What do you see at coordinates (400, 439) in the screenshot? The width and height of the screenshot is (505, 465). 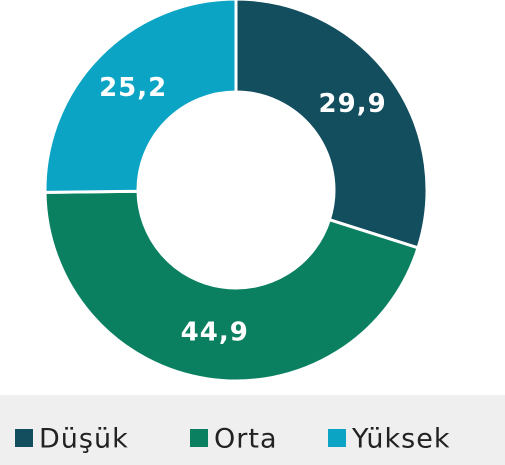 I see `legend-label: Yüksek` at bounding box center [400, 439].